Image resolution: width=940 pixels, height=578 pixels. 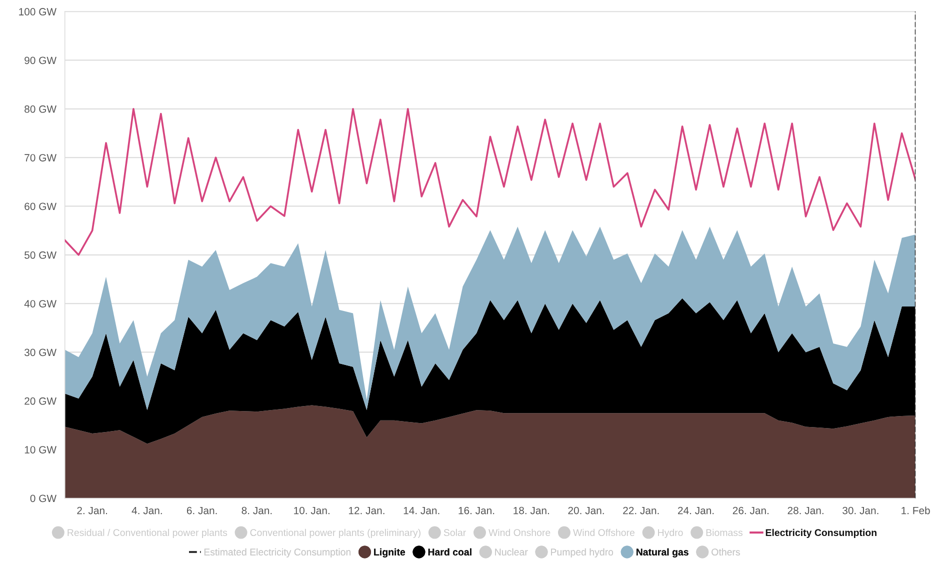 What do you see at coordinates (422, 510) in the screenshot?
I see `x-tick-label: 14. Jan.` at bounding box center [422, 510].